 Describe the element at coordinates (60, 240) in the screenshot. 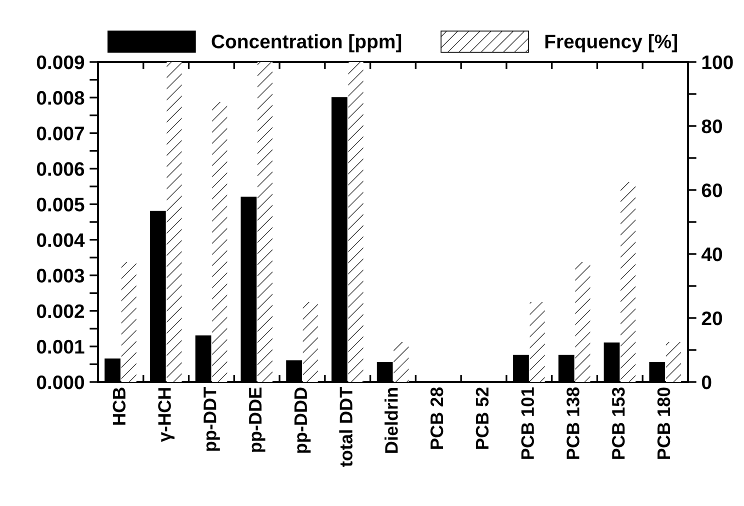

I see `y-tick-label: 0.004` at that location.